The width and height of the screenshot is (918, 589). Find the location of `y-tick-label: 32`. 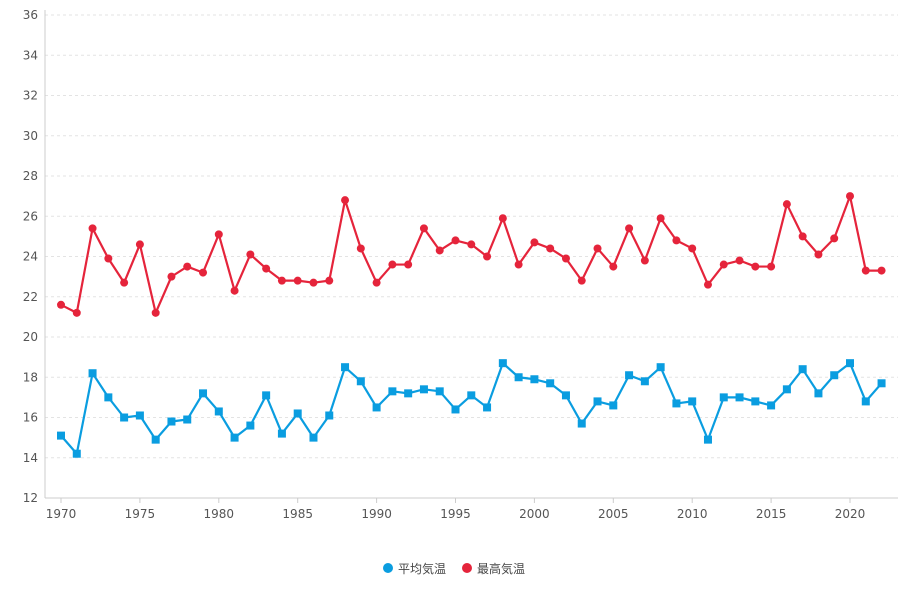

y-tick-label: 32 is located at coordinates (30, 96).